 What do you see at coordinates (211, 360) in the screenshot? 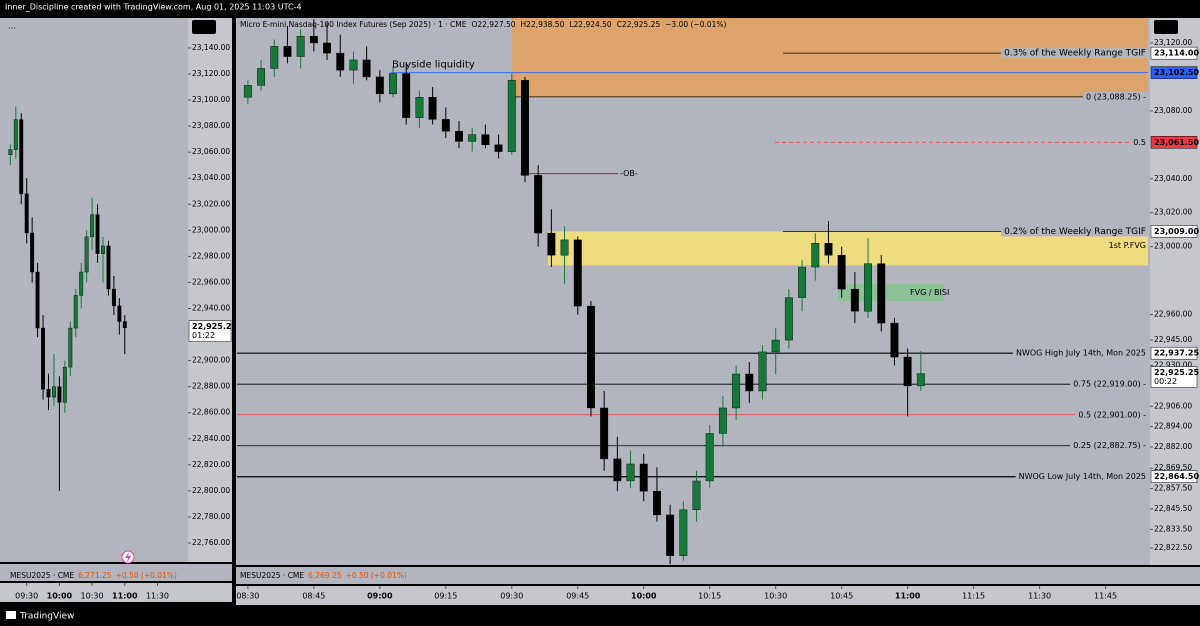
I see `y-tick-label: 22,900.00` at bounding box center [211, 360].